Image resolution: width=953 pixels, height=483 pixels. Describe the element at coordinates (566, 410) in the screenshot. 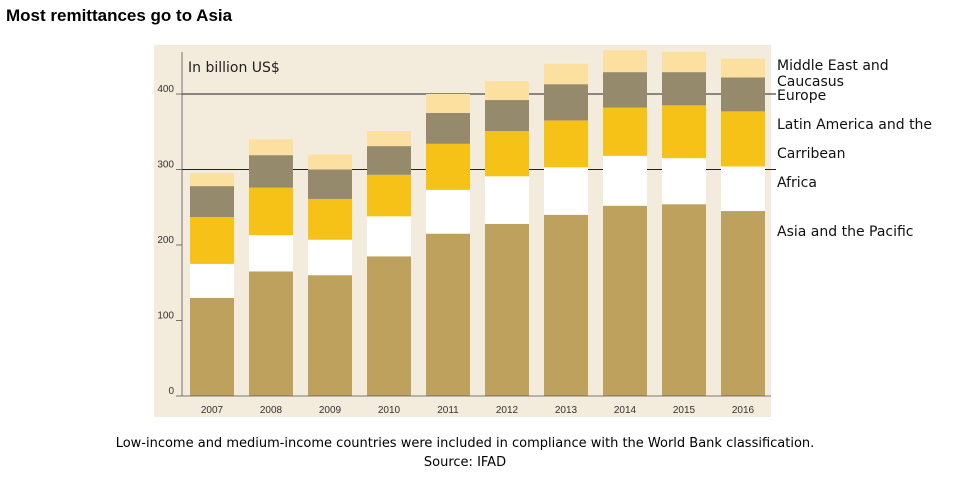

I see `x-tick-label: 2013` at that location.